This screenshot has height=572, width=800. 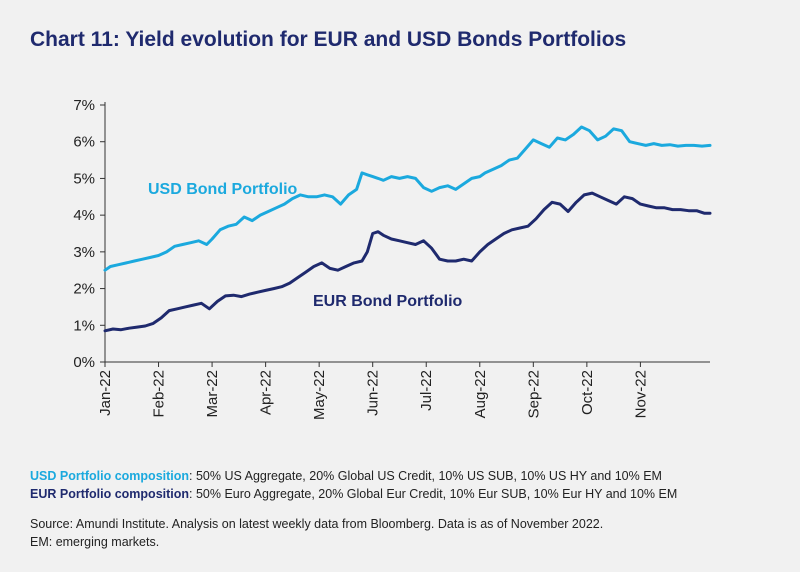 What do you see at coordinates (105, 393) in the screenshot?
I see `x-tick-label: Jan-22` at bounding box center [105, 393].